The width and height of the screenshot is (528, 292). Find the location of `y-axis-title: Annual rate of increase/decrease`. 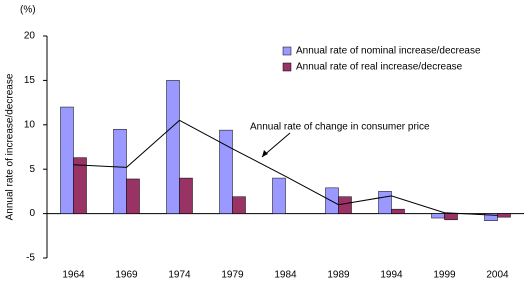

y-axis-title: Annual rate of increase/decrease is located at coordinates (10, 146).